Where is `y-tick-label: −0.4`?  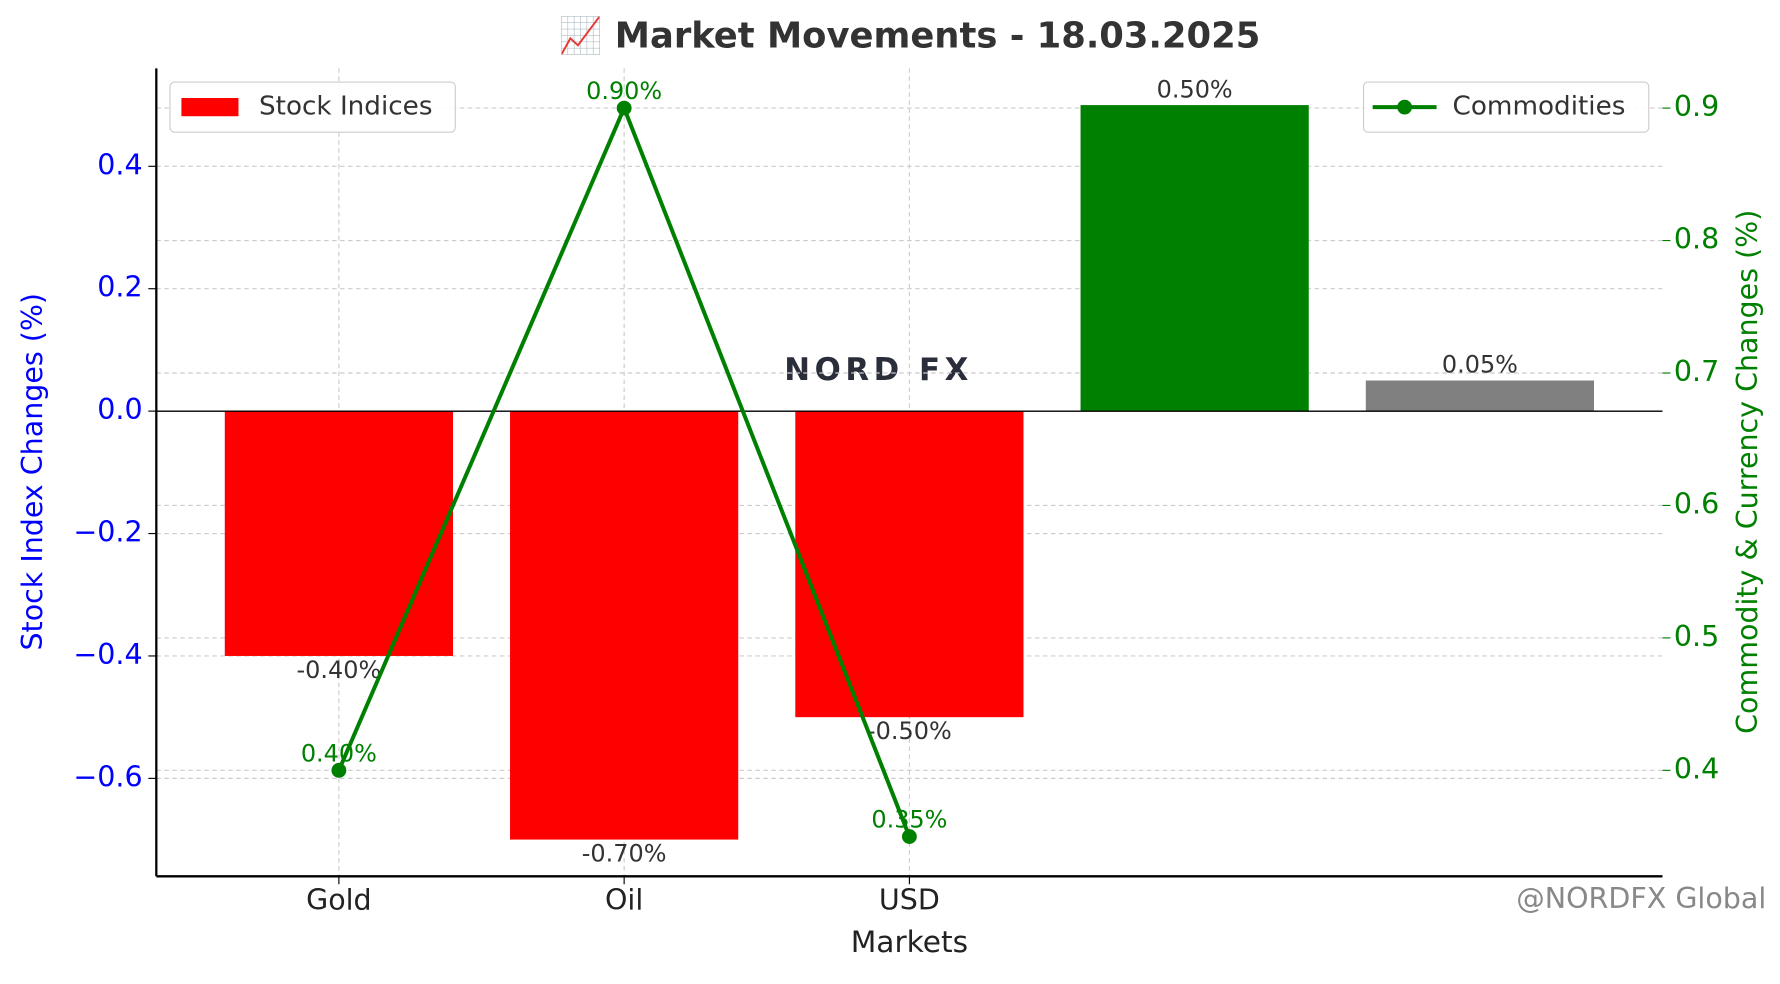 y-tick-label: −0.4 is located at coordinates (107, 654).